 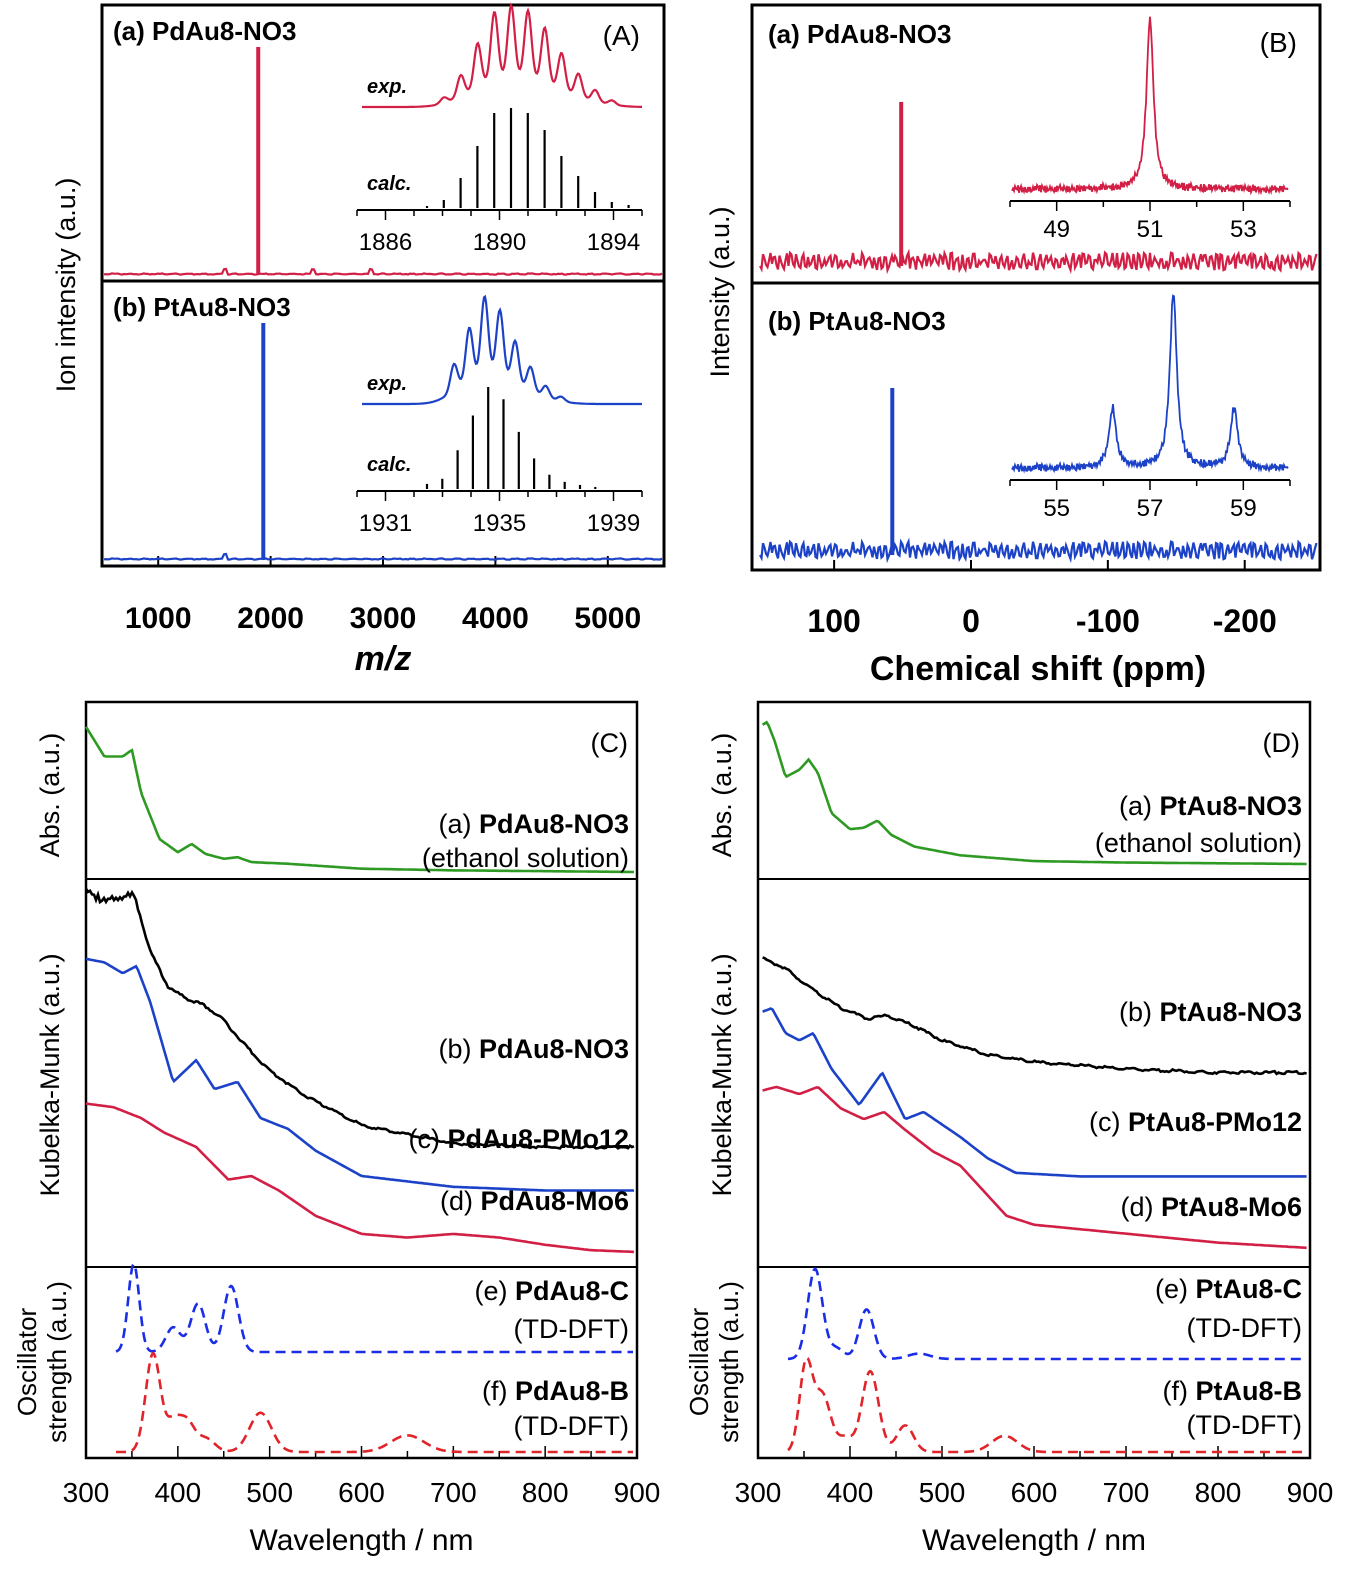 What do you see at coordinates (1249, 1289) in the screenshot?
I see `series-label-name: PtAu8-C` at bounding box center [1249, 1289].